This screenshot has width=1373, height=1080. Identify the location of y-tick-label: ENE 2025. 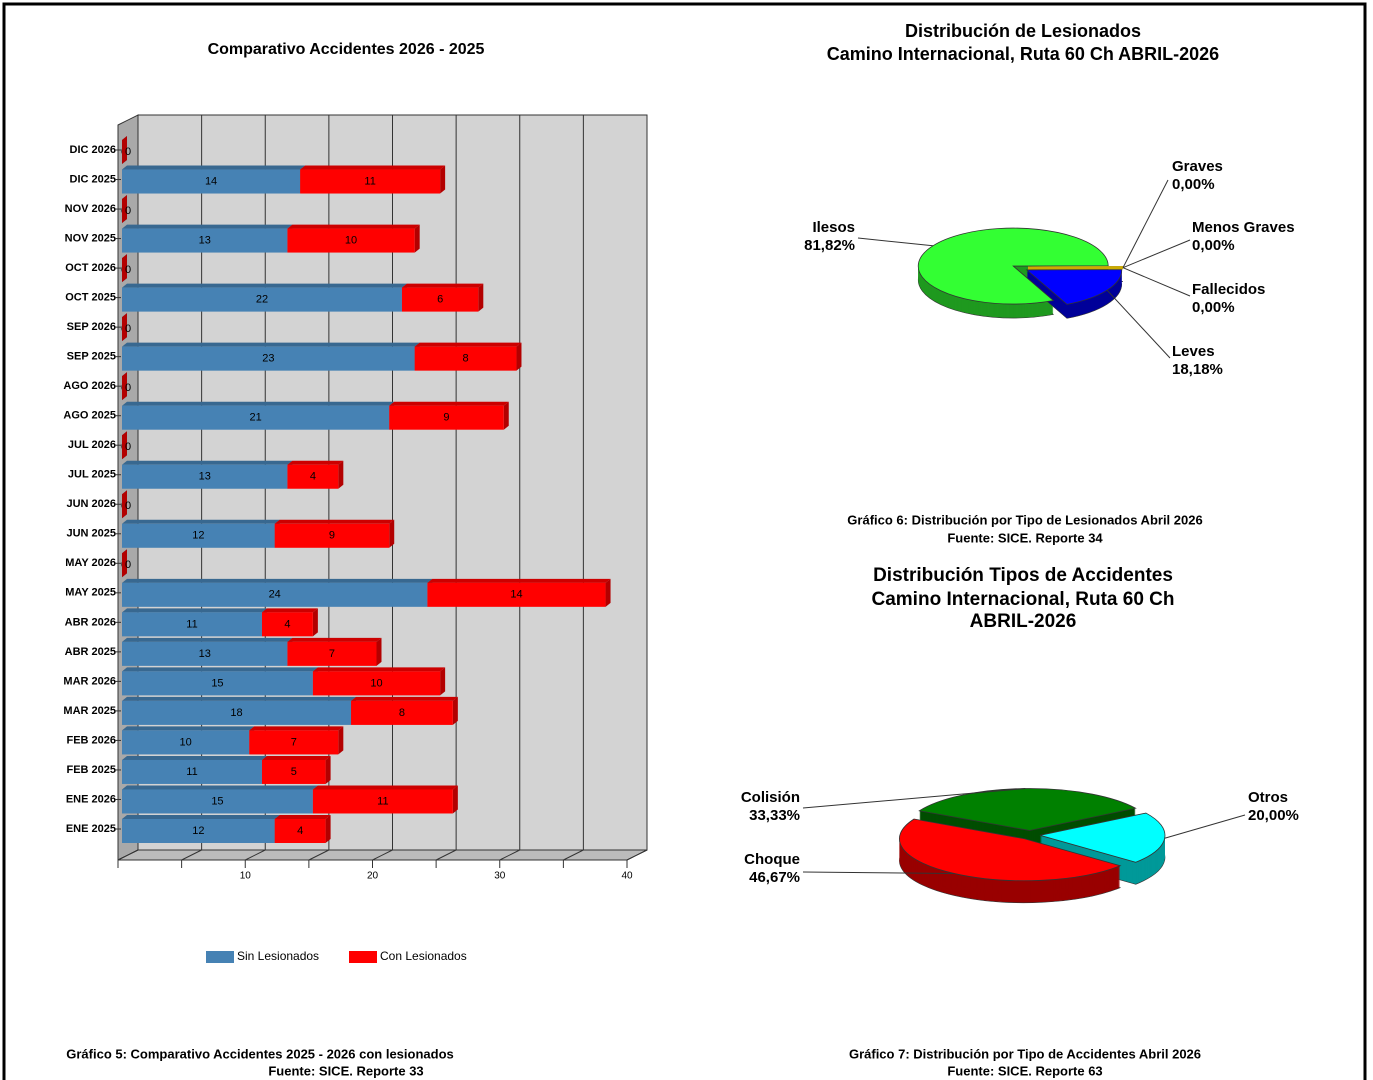
(91, 829).